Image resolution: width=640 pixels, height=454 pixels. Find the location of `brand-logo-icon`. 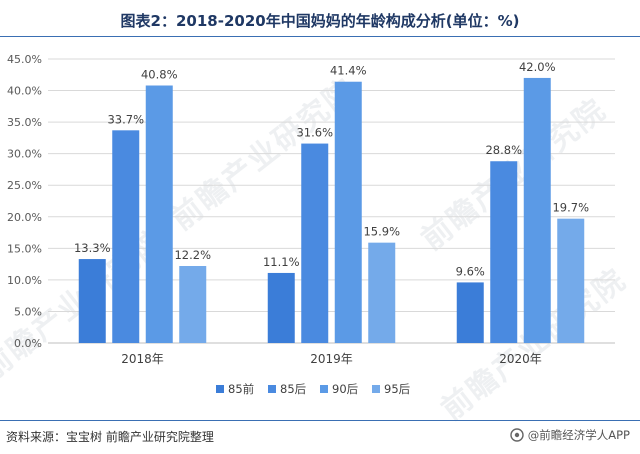

brand-logo-icon is located at coordinates (517, 435).